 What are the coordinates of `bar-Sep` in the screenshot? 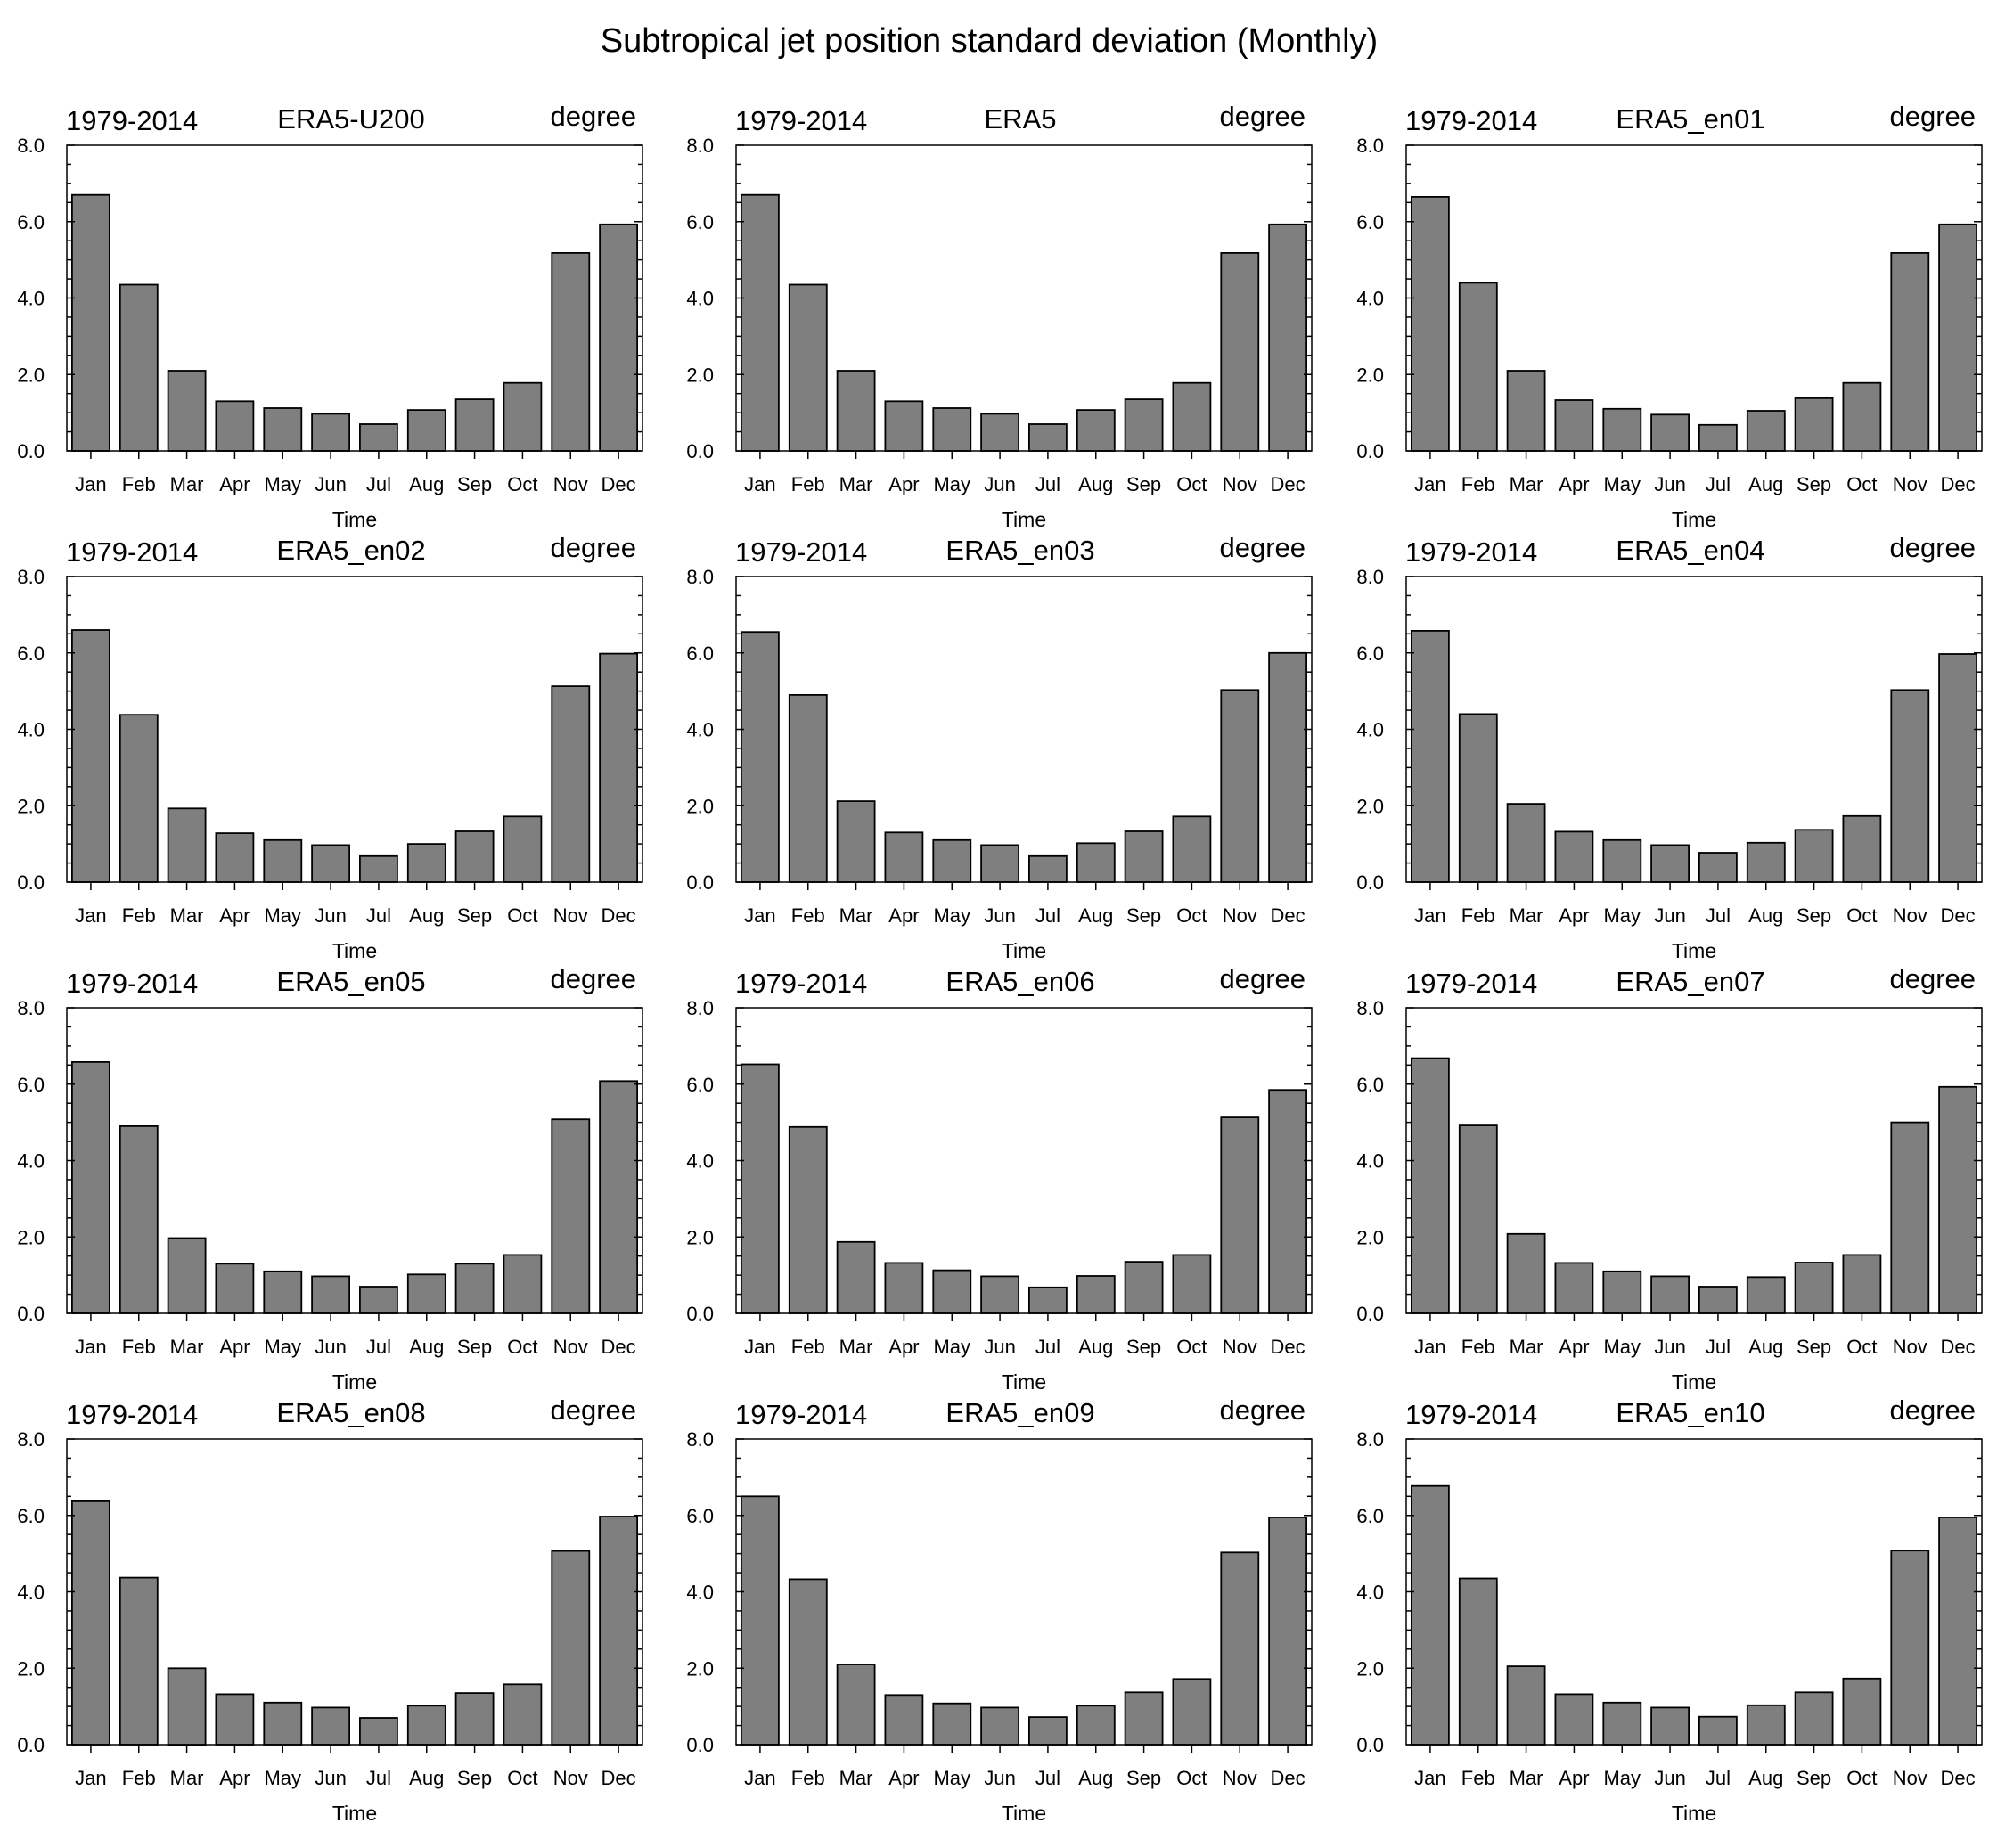 It's located at (475, 1288).